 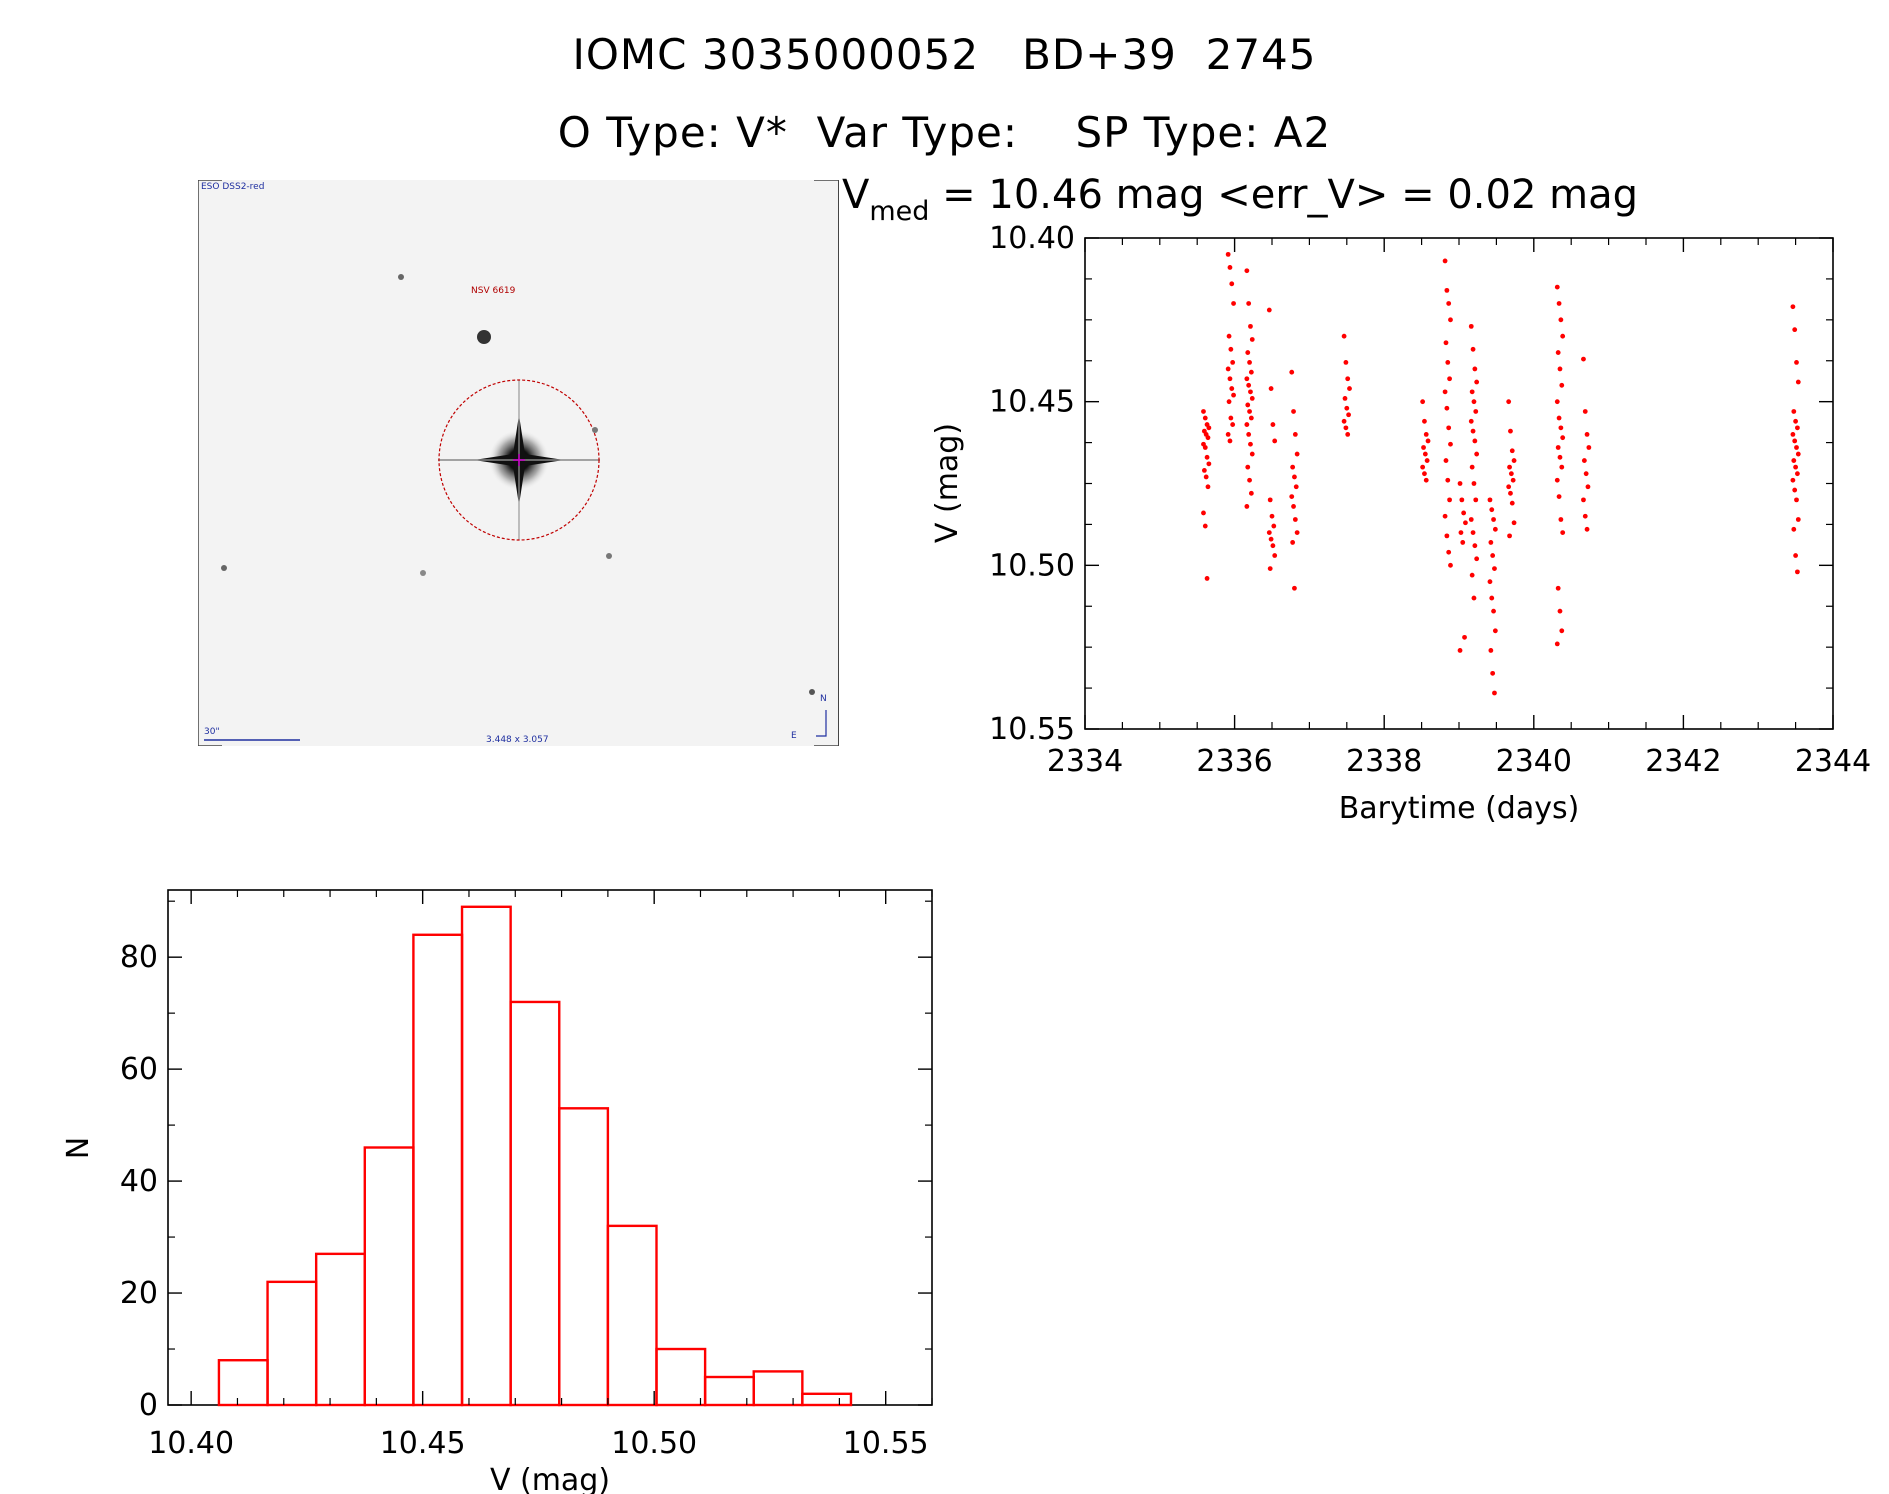 I want to click on histogram-ylabel: N, so click(x=78, y=1148).